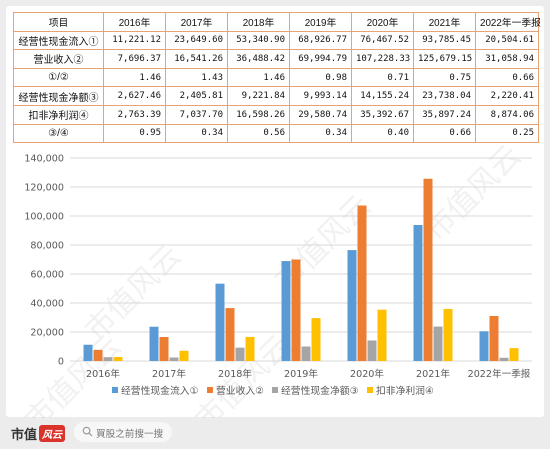  Describe the element at coordinates (382, 59) in the screenshot. I see `table-cell: 107,228.33` at that location.